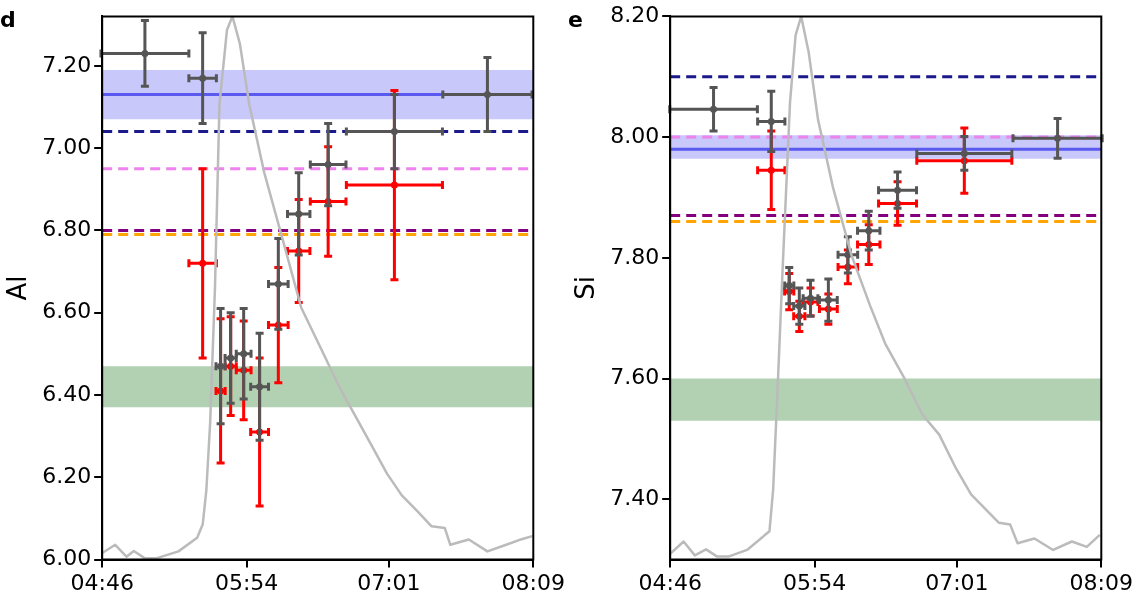 The image size is (1136, 600). Describe the element at coordinates (67, 64) in the screenshot. I see `y-tick-label: 7.20` at that location.